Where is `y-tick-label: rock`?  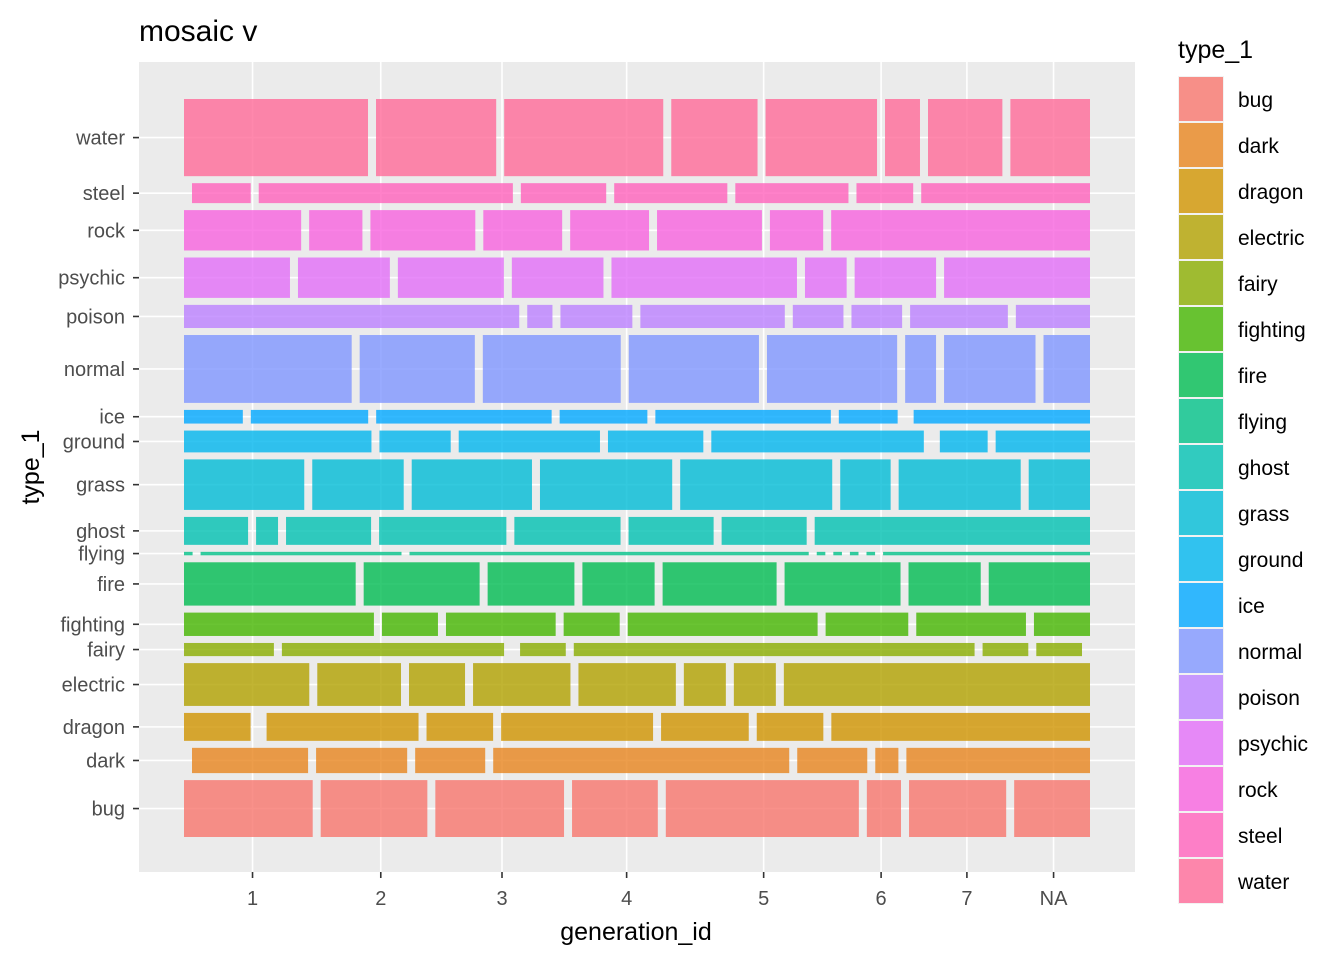 y-tick-label: rock is located at coordinates (106, 231).